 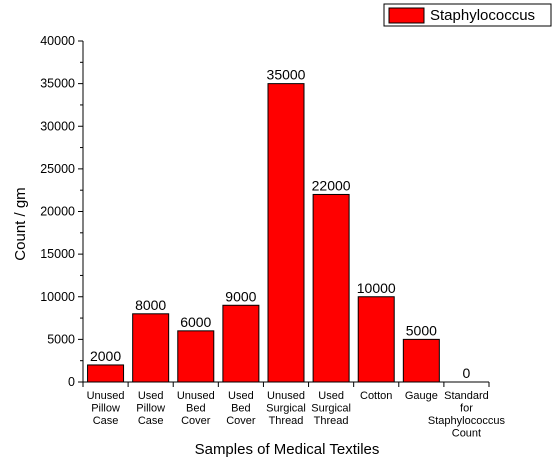 What do you see at coordinates (331, 408) in the screenshot?
I see `x-tick-label: Used Surgical Thread` at bounding box center [331, 408].